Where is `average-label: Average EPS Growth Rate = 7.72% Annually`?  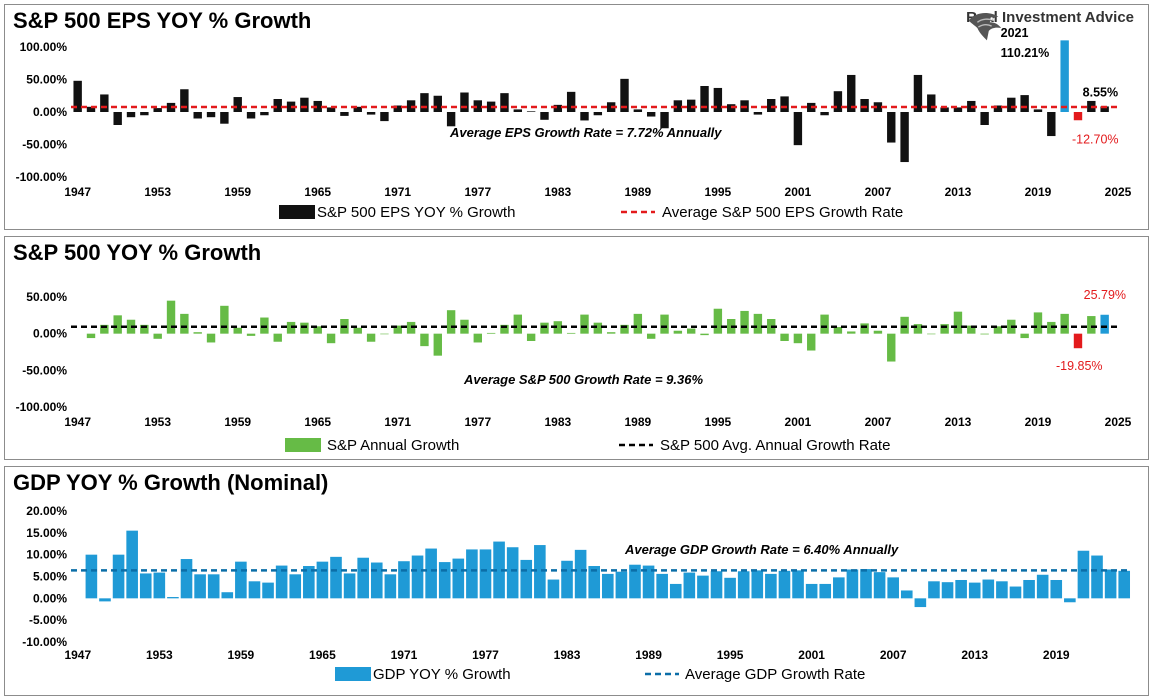 average-label: Average EPS Growth Rate = 7.72% Annually is located at coordinates (585, 132).